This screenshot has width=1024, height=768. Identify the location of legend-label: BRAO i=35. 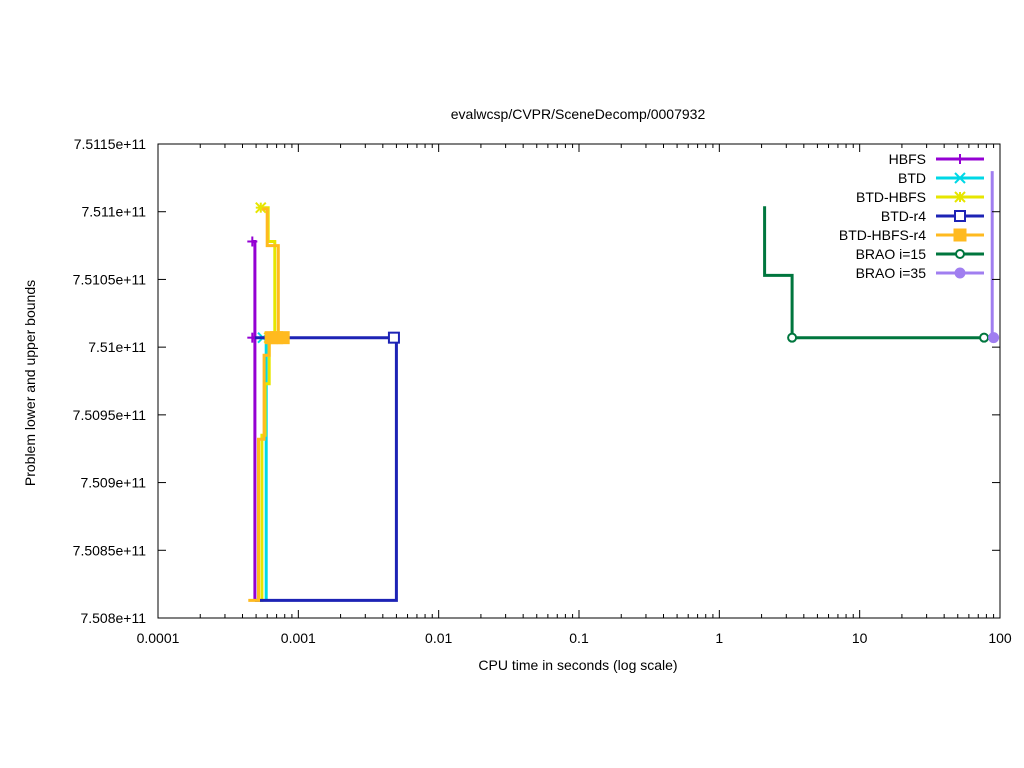
(891, 273).